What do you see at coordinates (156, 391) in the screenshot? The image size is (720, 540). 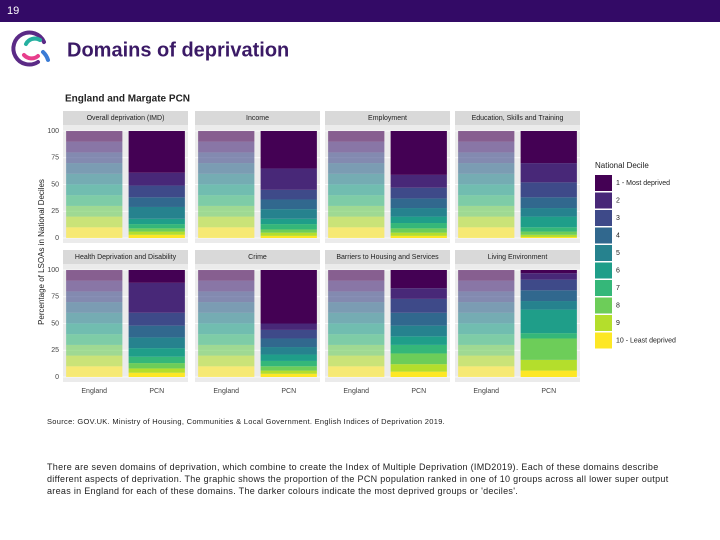 I see `x-tick-label: PCN` at bounding box center [156, 391].